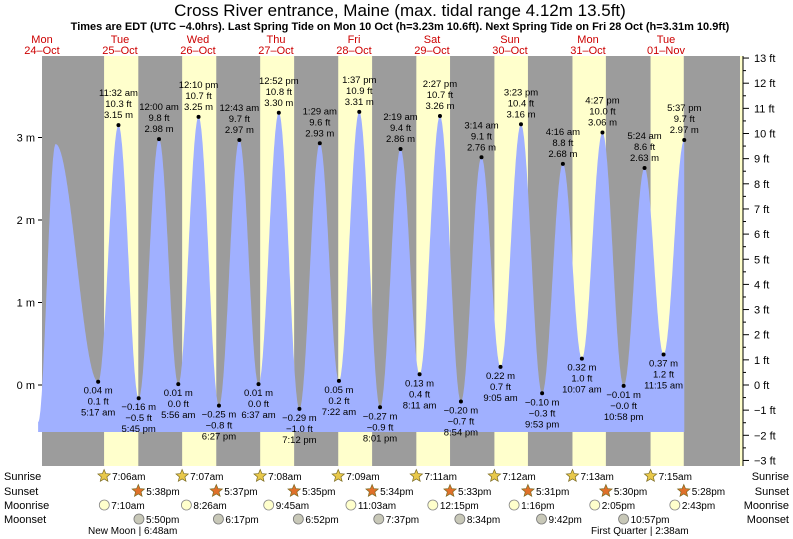 The width and height of the screenshot is (793, 539). I want to click on tide-height-m: −0.10 m, so click(542, 402).